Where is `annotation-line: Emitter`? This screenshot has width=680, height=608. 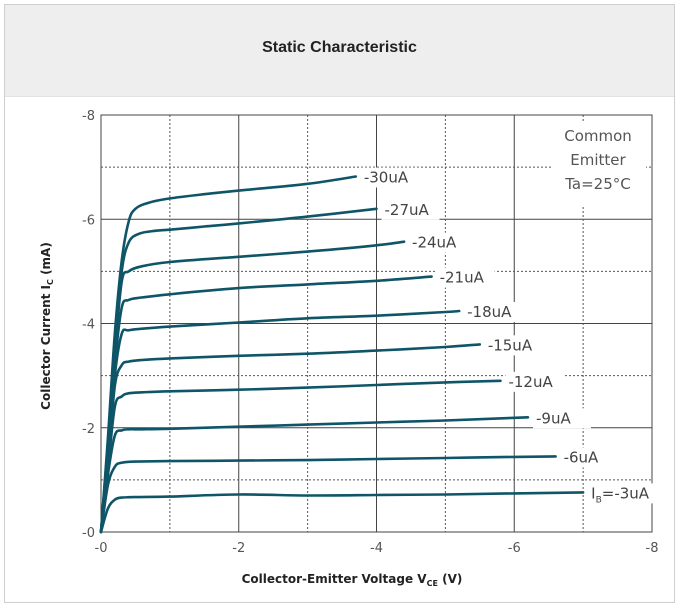
annotation-line: Emitter is located at coordinates (598, 160).